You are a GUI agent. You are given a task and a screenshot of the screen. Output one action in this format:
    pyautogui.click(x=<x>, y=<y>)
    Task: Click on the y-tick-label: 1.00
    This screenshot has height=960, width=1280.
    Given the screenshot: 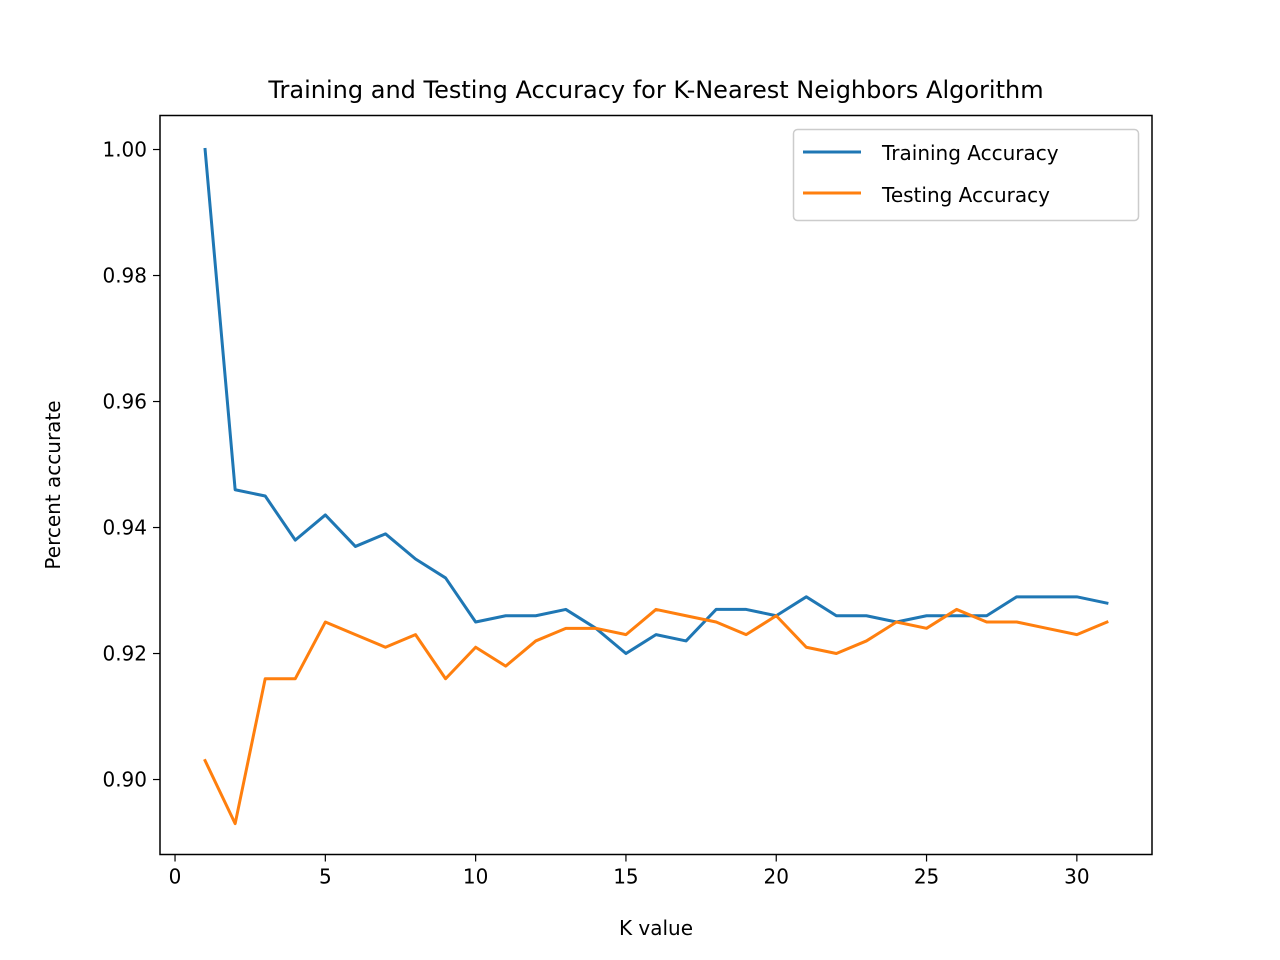 What is the action you would take?
    pyautogui.click(x=124, y=150)
    